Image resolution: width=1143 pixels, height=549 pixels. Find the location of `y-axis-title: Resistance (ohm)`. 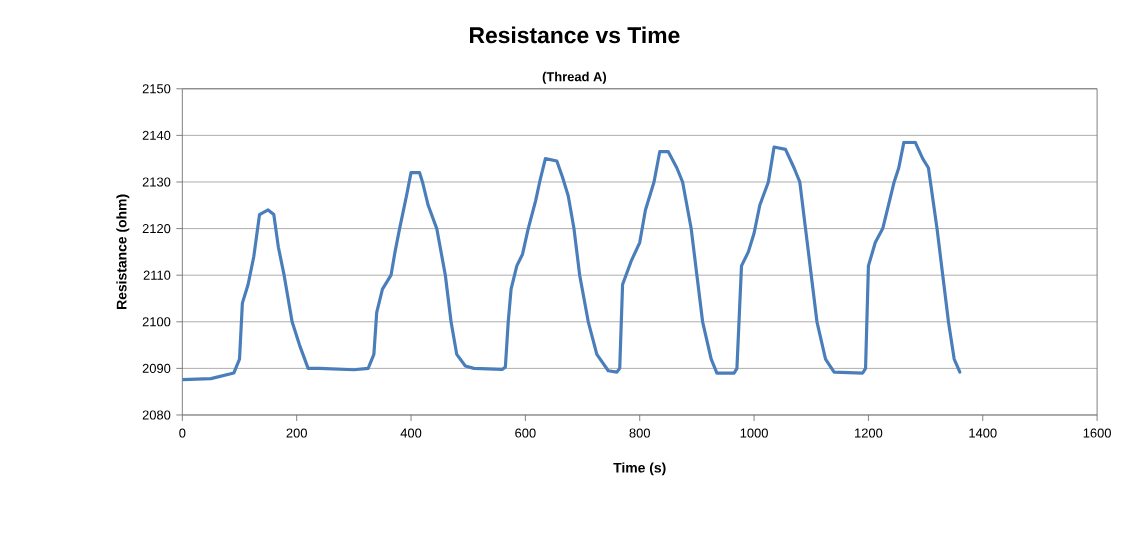

y-axis-title: Resistance (ohm) is located at coordinates (123, 252).